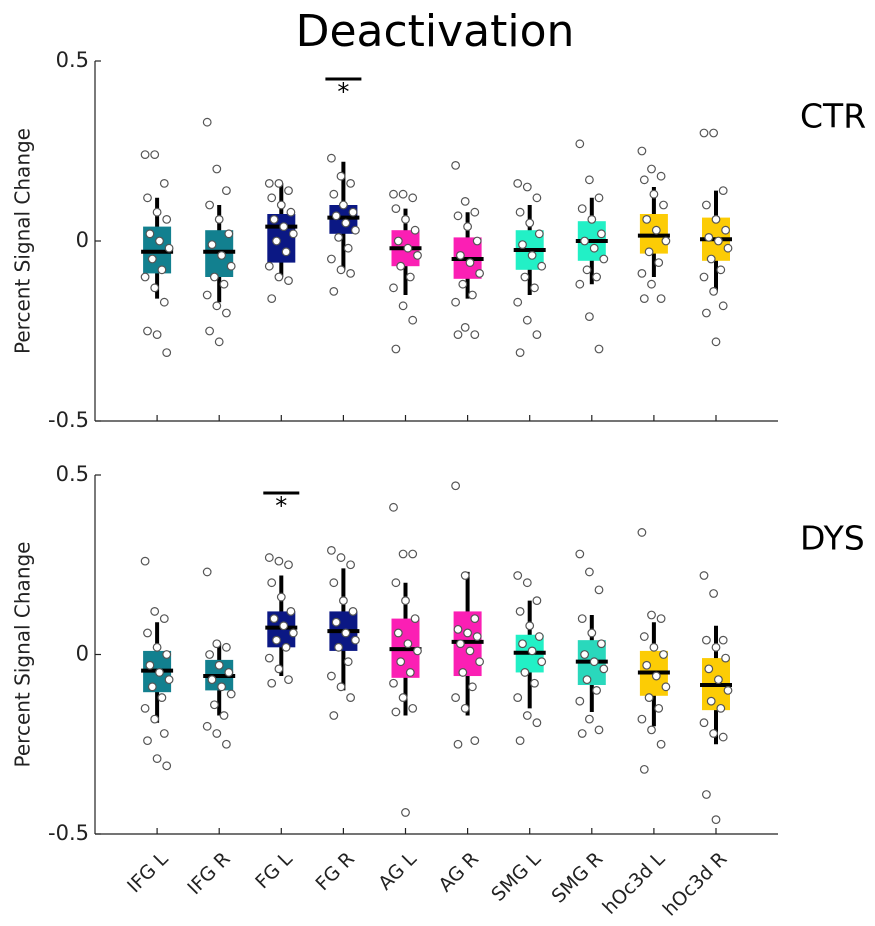  Describe the element at coordinates (343, 92) in the screenshot. I see `significance-label: *` at that location.